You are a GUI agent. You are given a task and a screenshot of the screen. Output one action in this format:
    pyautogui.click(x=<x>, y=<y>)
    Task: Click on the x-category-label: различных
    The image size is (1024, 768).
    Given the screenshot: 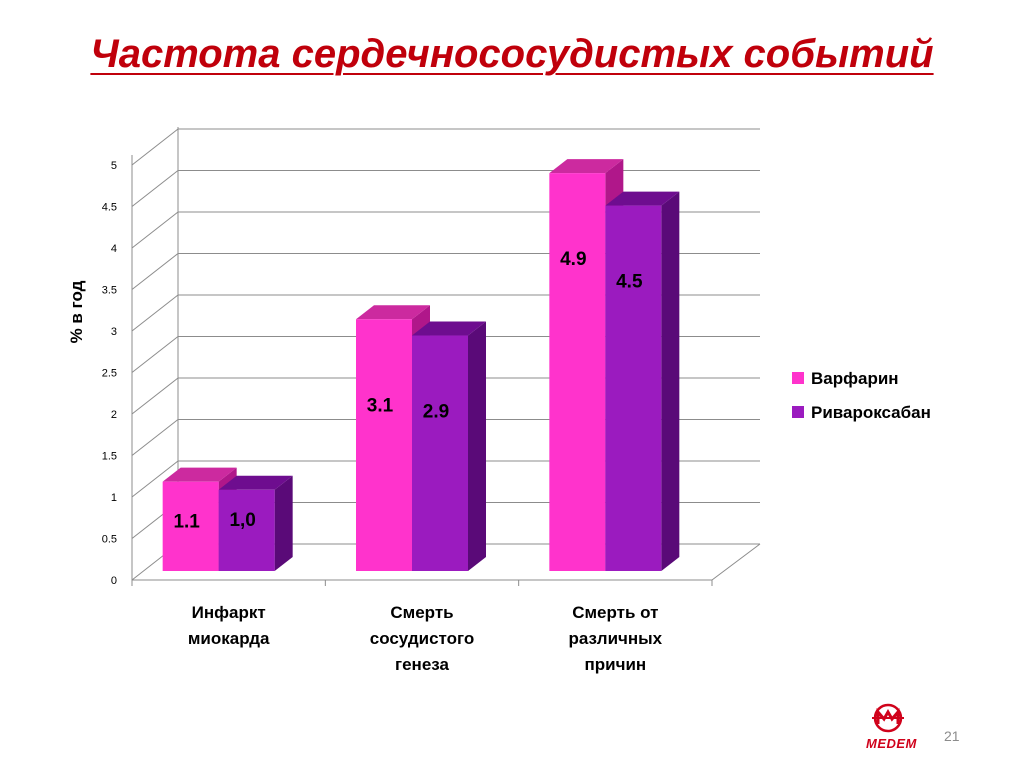 What is the action you would take?
    pyautogui.click(x=616, y=638)
    